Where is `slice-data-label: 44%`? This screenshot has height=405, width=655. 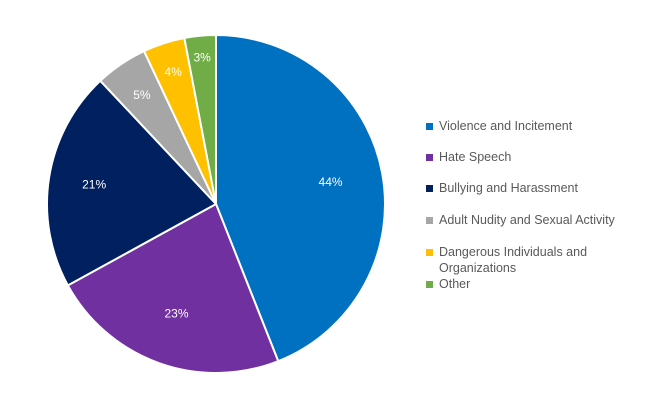
slice-data-label: 44% is located at coordinates (331, 182).